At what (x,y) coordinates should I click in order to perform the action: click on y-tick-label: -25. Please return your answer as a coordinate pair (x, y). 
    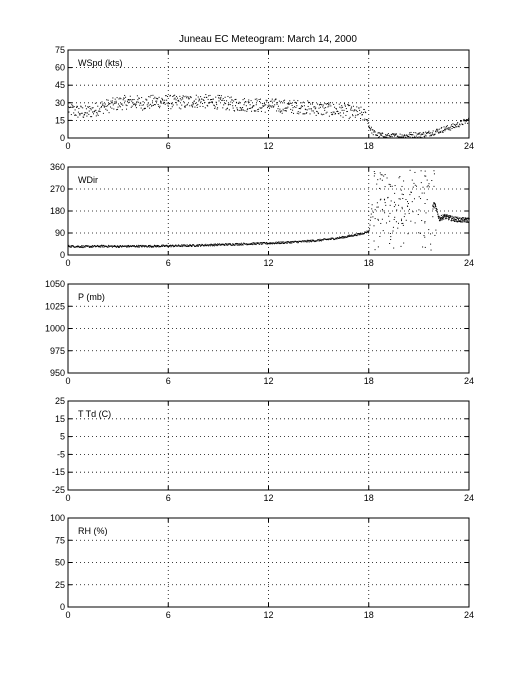
    Looking at the image, I should click on (58, 490).